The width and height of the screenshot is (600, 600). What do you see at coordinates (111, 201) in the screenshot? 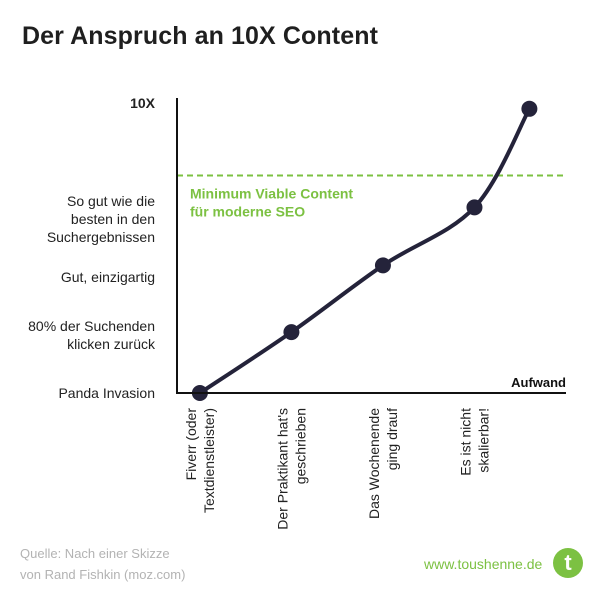
I see `y-tick-label: So gut wie die` at bounding box center [111, 201].